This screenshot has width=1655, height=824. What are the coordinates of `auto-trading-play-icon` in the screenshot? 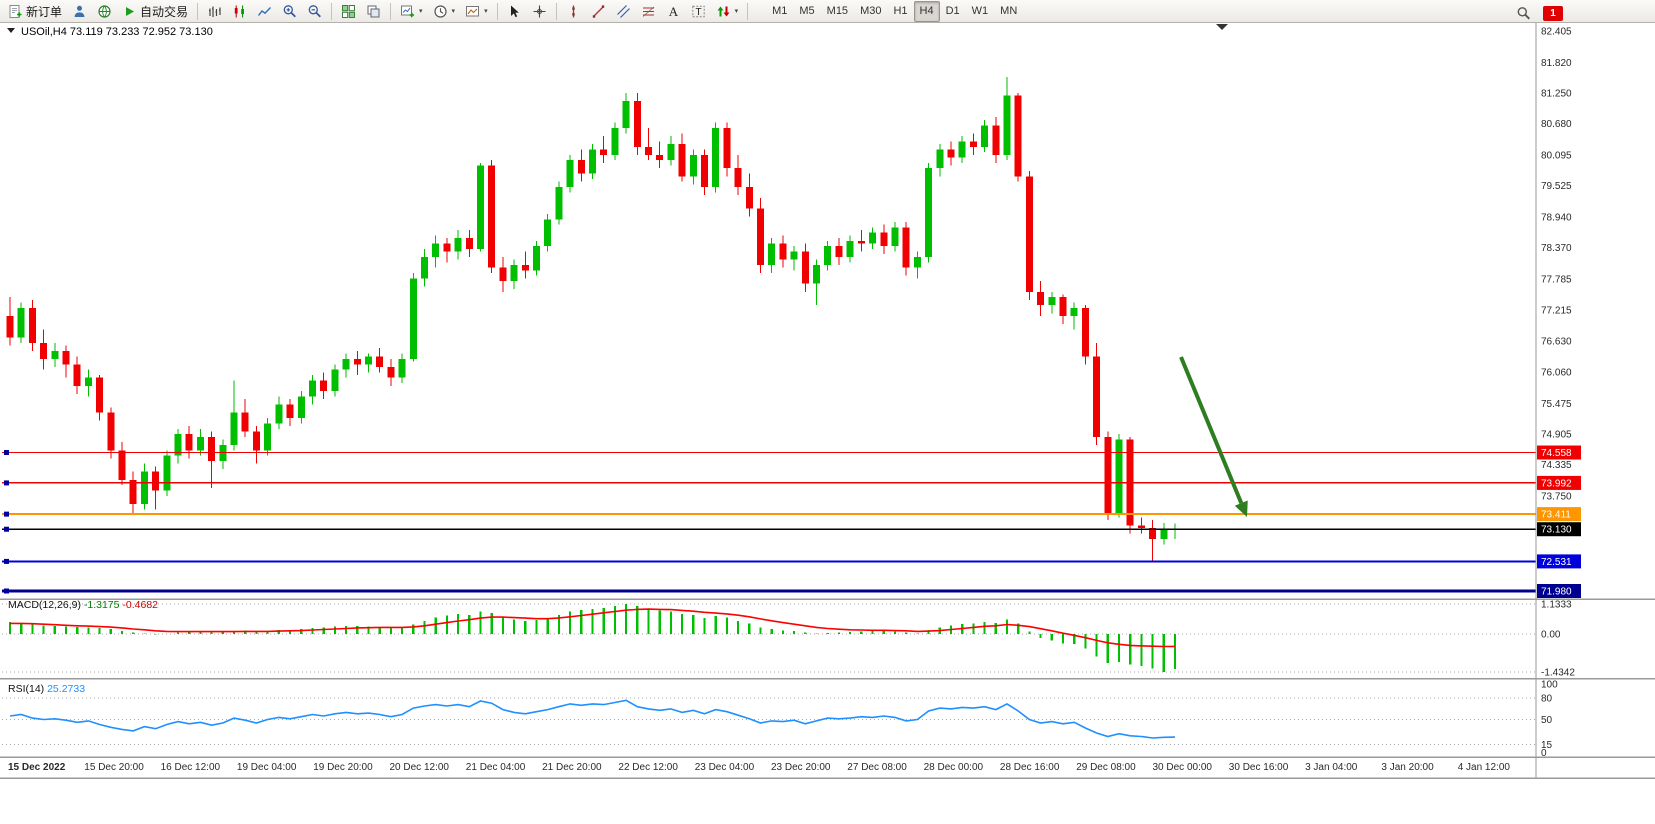 It's located at (130, 11).